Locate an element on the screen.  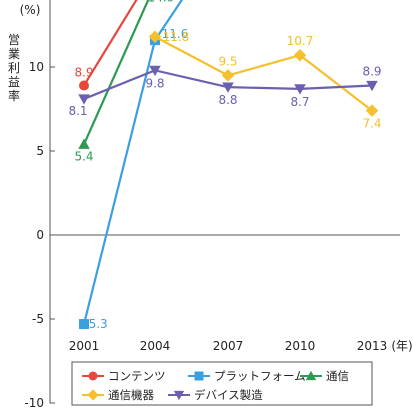
legend-item: デバイス製造 is located at coordinates (215, 395).